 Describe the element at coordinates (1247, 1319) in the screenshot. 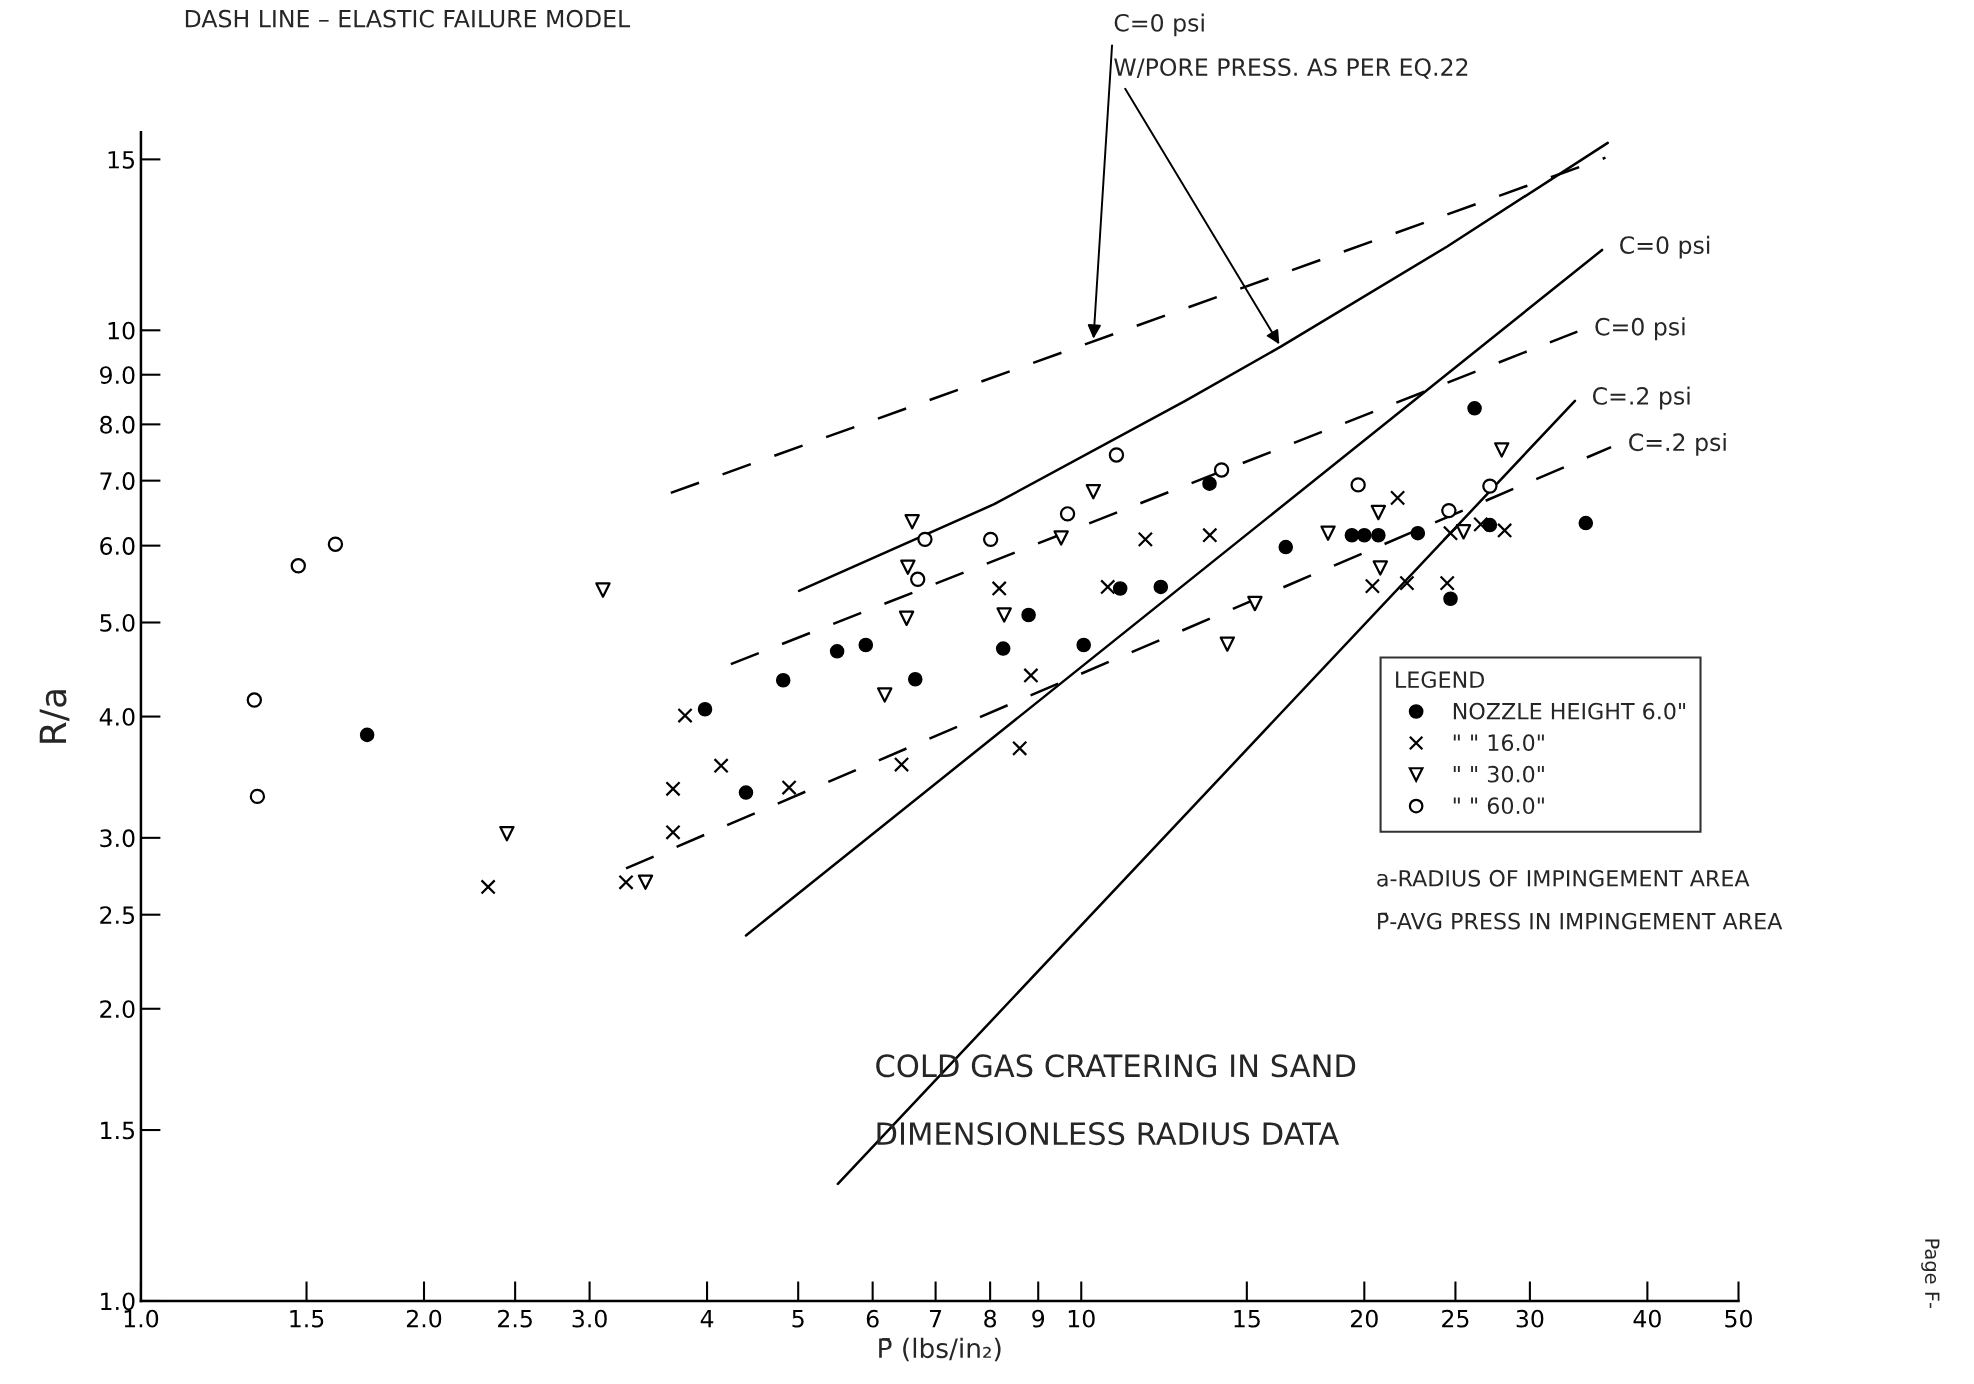

I see `x-tick-label: 15` at that location.